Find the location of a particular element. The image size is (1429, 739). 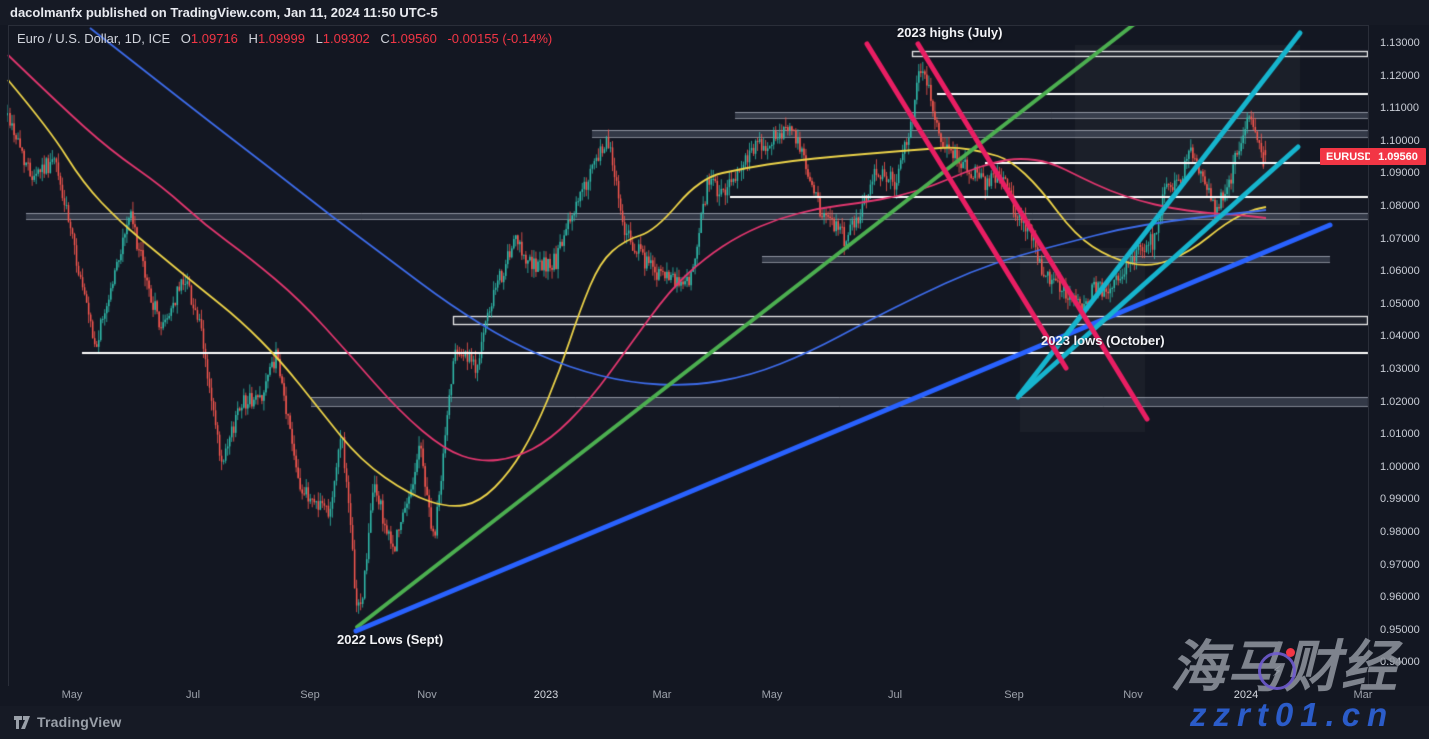

price-tick: 0.96000 is located at coordinates (1400, 597).